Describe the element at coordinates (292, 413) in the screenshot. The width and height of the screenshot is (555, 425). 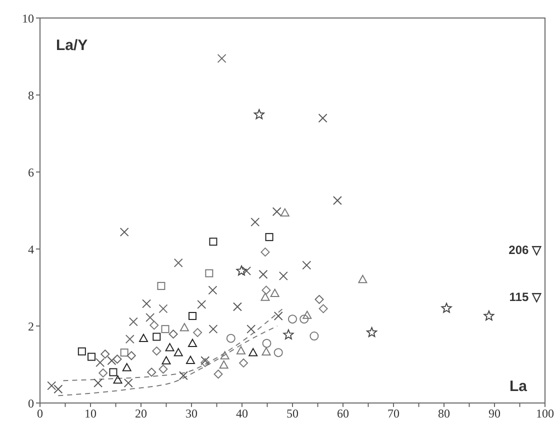
I see `x-tick-label: 50` at that location.